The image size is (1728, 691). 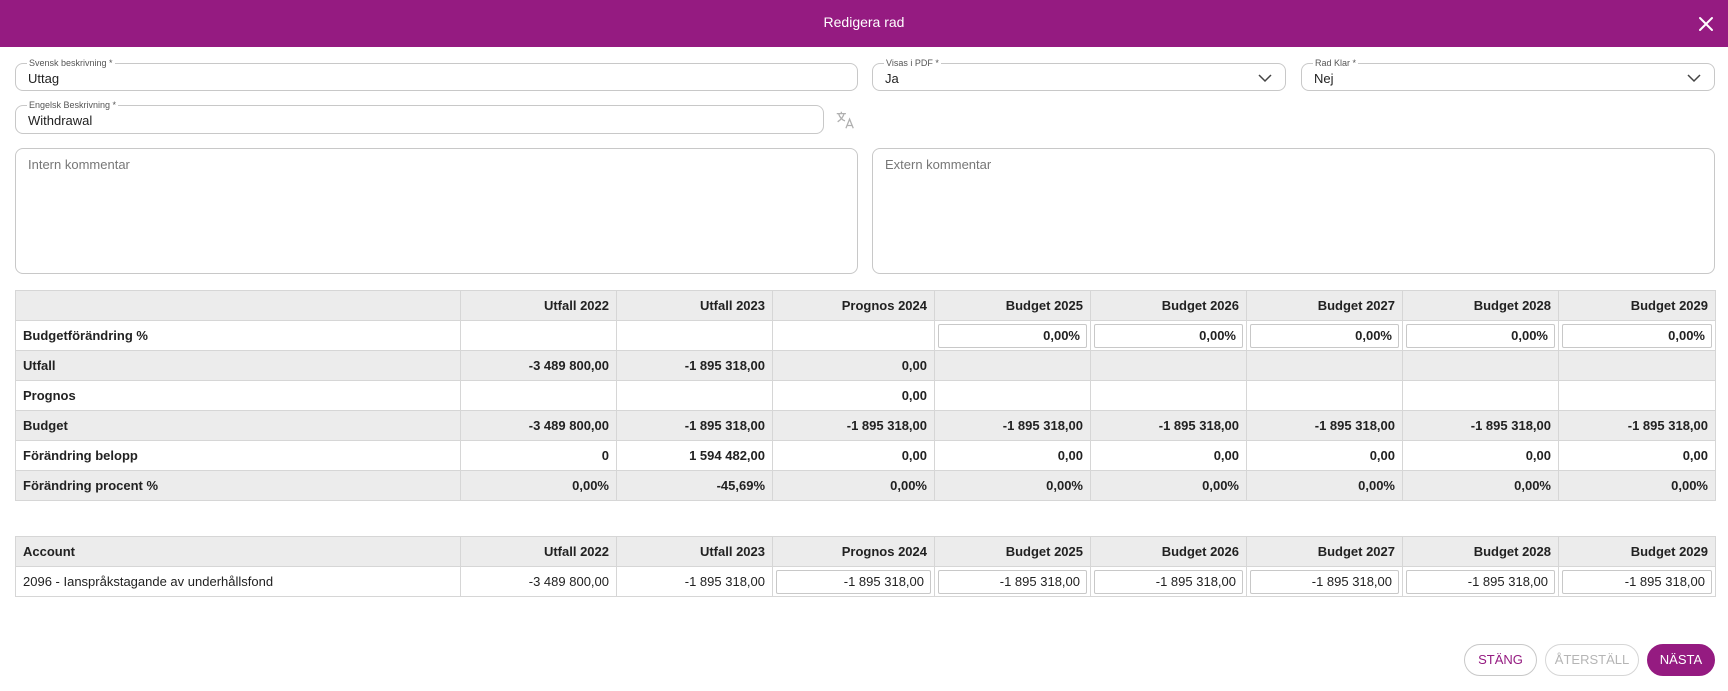 What do you see at coordinates (1508, 74) in the screenshot?
I see `rad-klar-select: Rad Klar * Nej` at bounding box center [1508, 74].